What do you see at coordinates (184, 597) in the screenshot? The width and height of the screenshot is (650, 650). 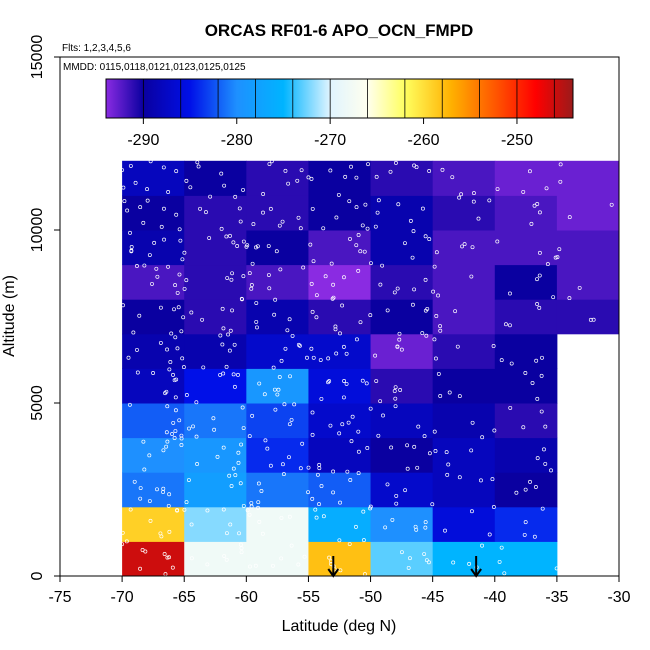 I see `x-tick-label: -65` at bounding box center [184, 597].